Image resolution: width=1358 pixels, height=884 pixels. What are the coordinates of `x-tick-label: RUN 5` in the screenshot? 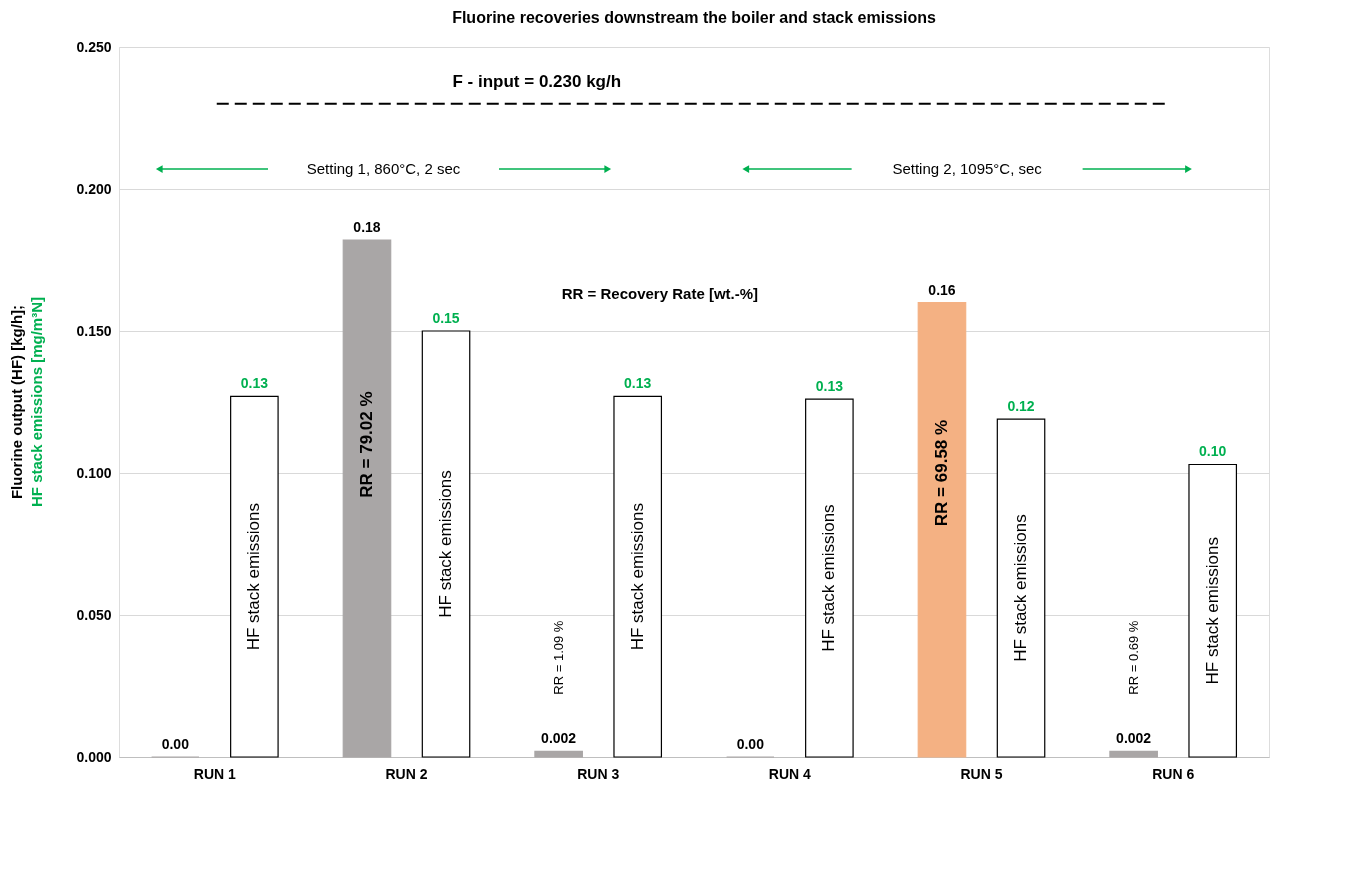 It's located at (981, 773).